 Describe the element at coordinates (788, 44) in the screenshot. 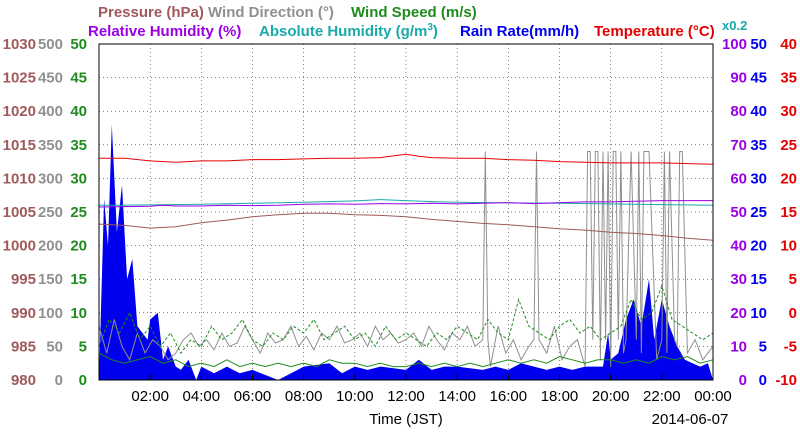

I see `y-tick-temperature: 40` at that location.